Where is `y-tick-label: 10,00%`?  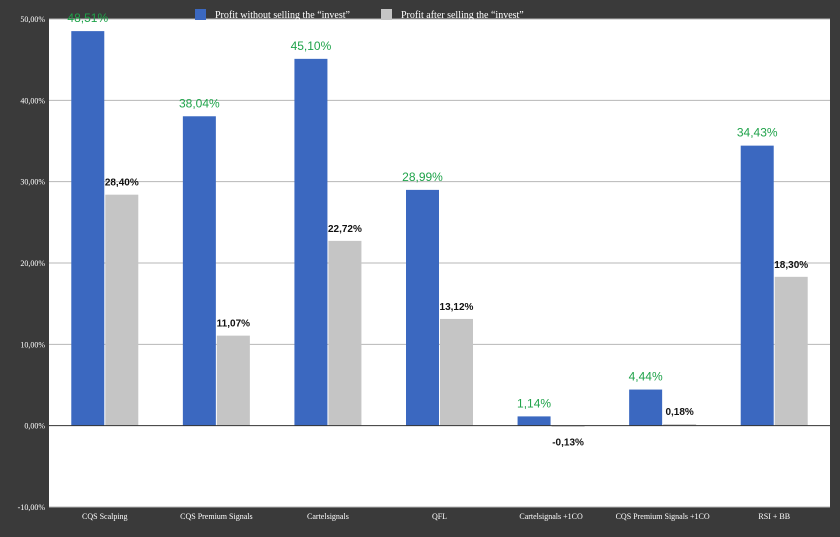
y-tick-label: 10,00% is located at coordinates (32, 344).